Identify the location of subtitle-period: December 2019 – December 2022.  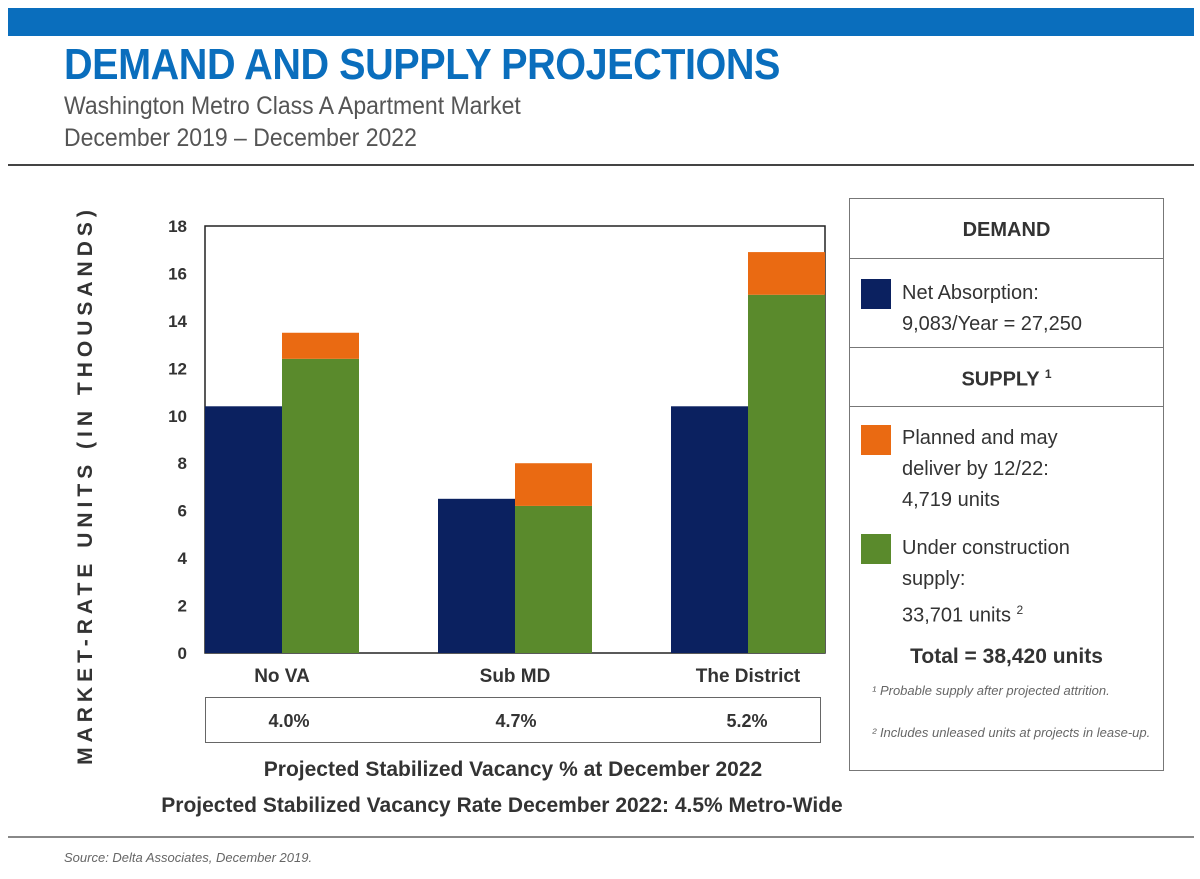
(240, 138).